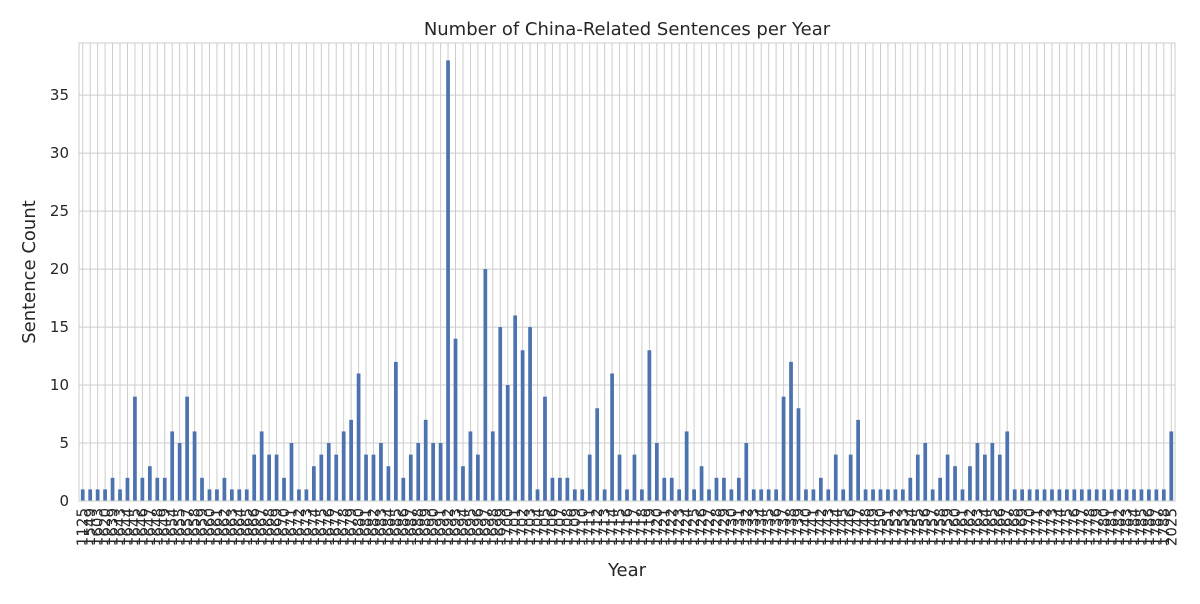 This screenshot has height=604, width=1200. I want to click on bar-2025, so click(1171, 466).